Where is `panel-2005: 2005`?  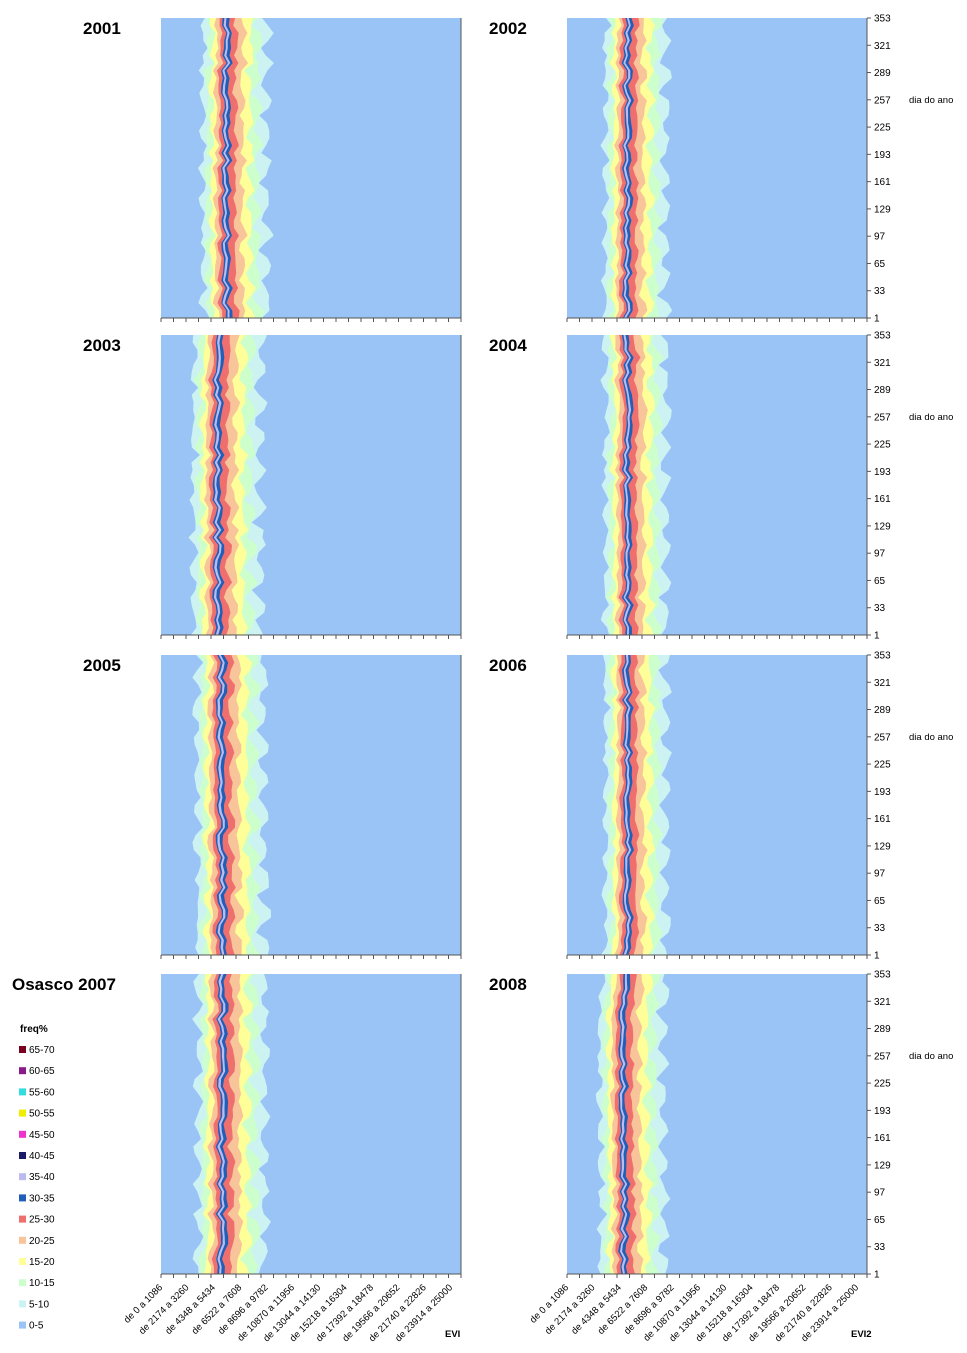 panel-2005: 2005 is located at coordinates (272, 807).